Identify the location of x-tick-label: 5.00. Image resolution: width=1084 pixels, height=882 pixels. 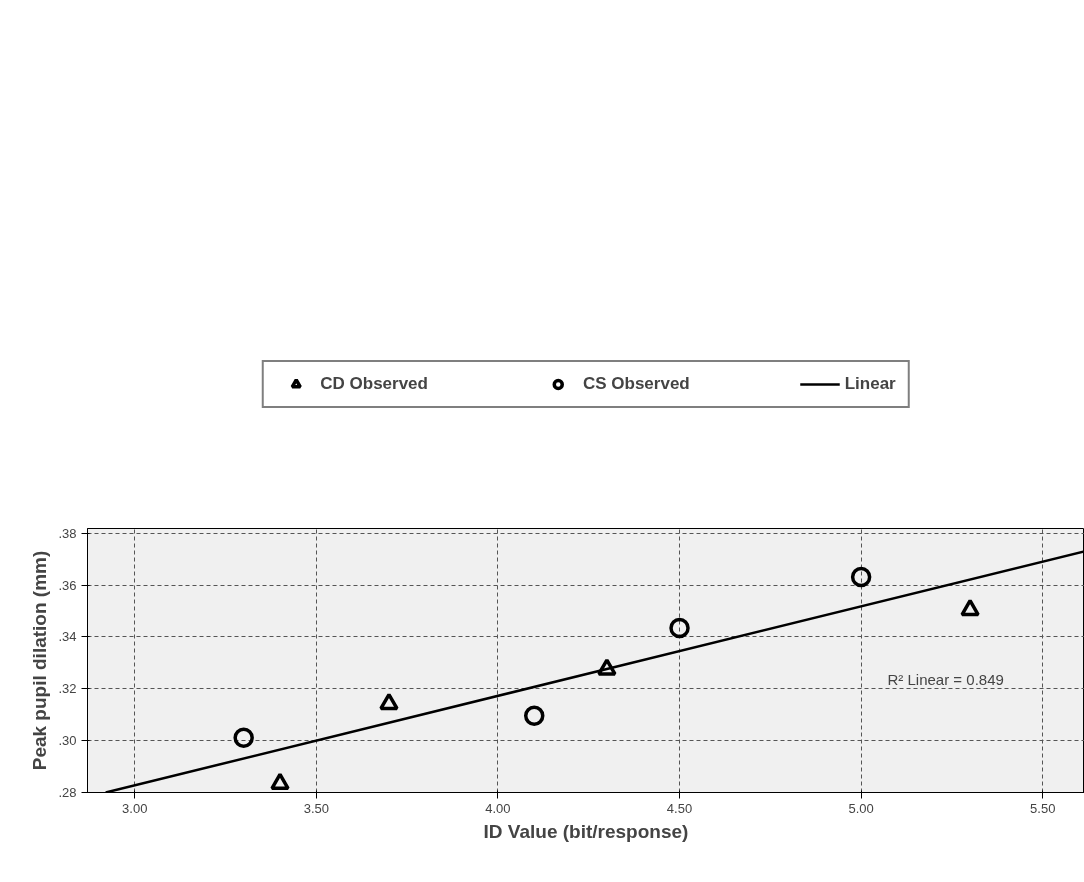
(861, 808).